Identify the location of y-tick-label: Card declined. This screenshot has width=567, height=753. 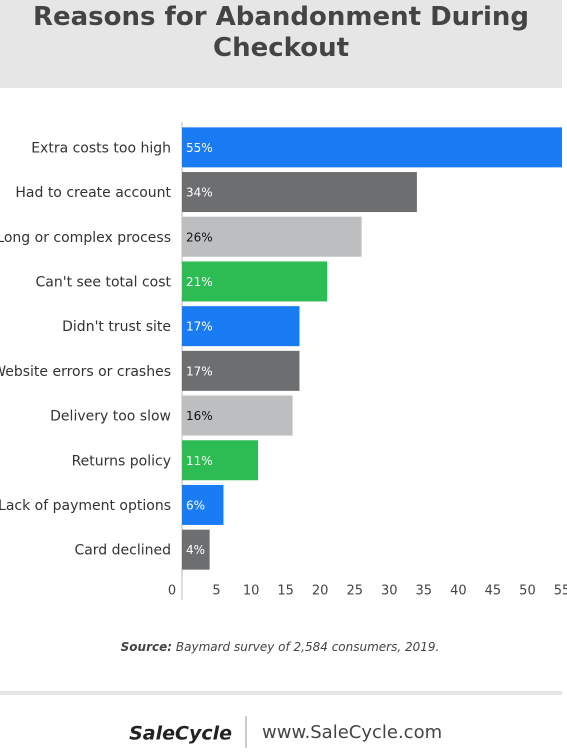
(122, 551).